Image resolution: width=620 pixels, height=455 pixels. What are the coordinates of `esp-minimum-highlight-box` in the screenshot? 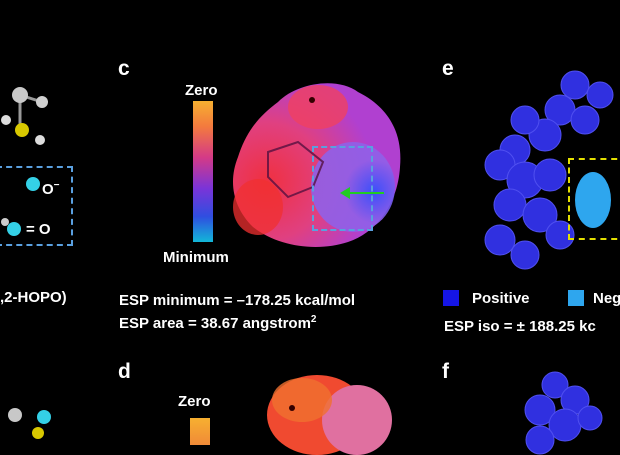 It's located at (342, 188).